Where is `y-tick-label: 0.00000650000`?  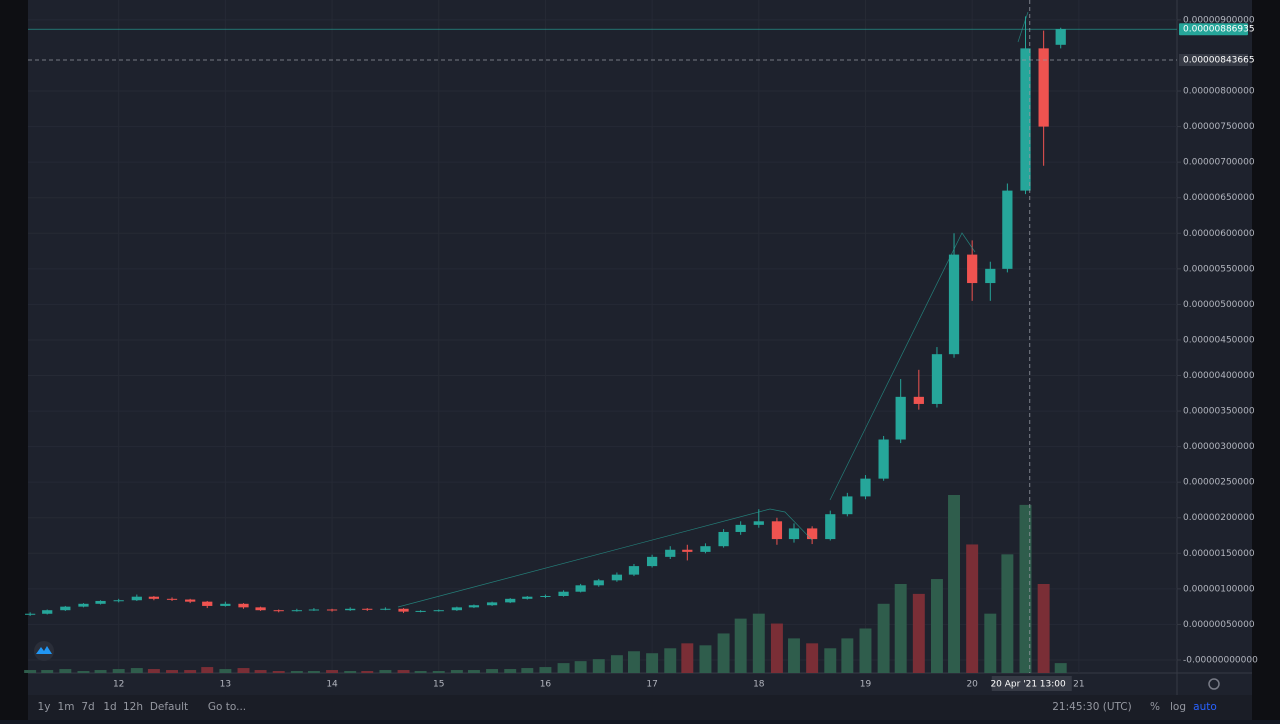
y-tick-label: 0.00000650000 is located at coordinates (1219, 198).